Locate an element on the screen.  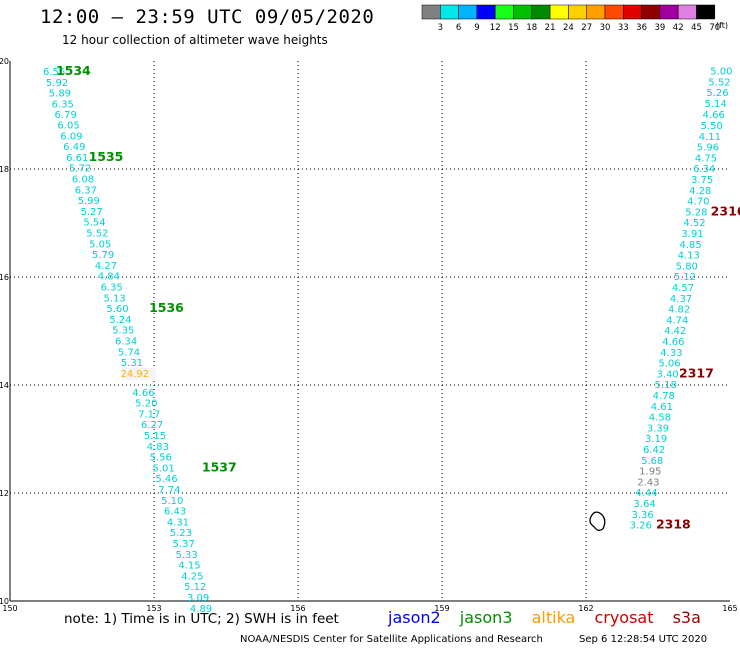
scale-label: 45 is located at coordinates (696, 28).